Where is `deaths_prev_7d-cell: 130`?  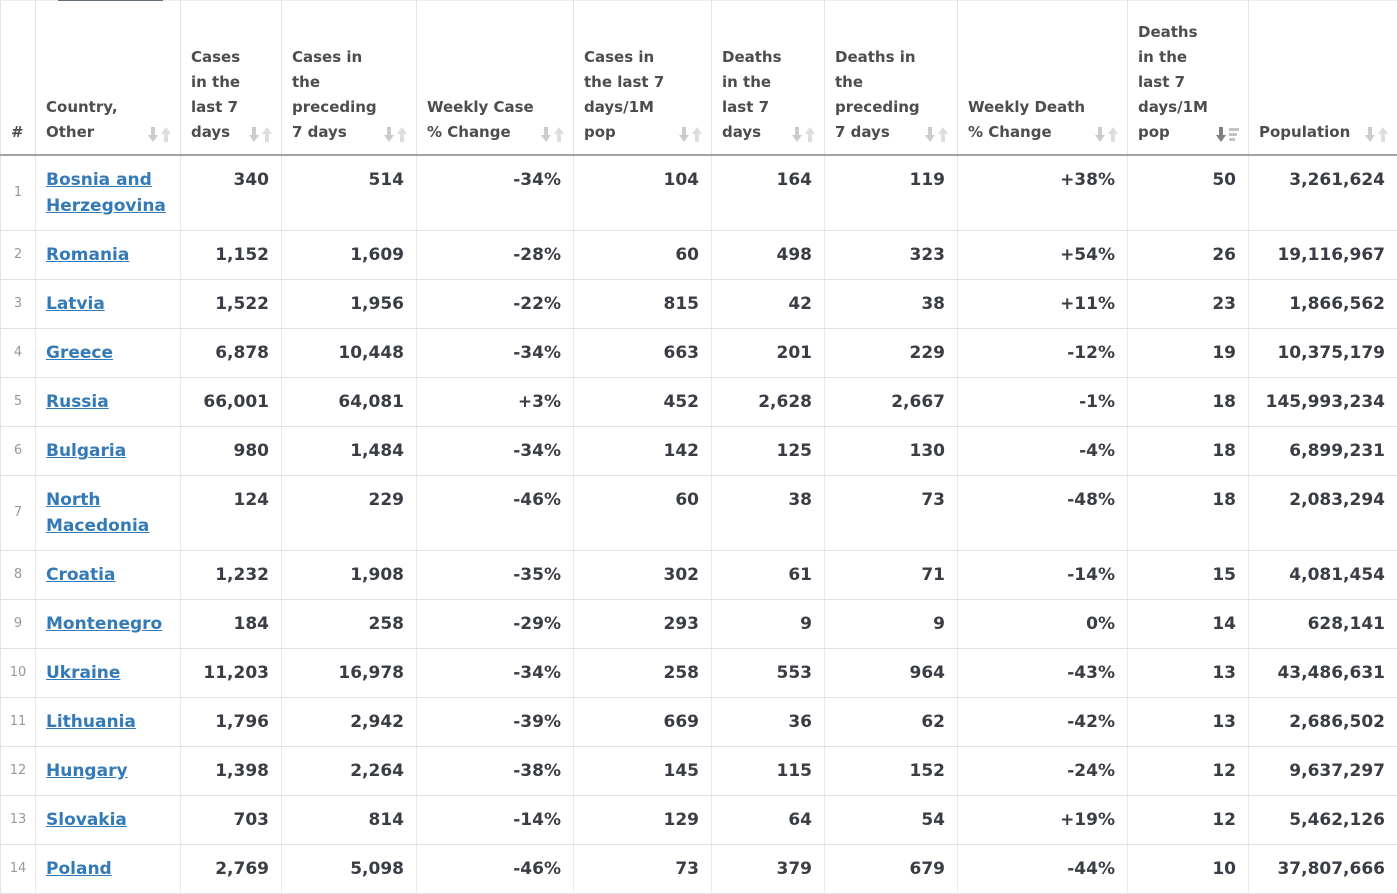 deaths_prev_7d-cell: 130 is located at coordinates (891, 451).